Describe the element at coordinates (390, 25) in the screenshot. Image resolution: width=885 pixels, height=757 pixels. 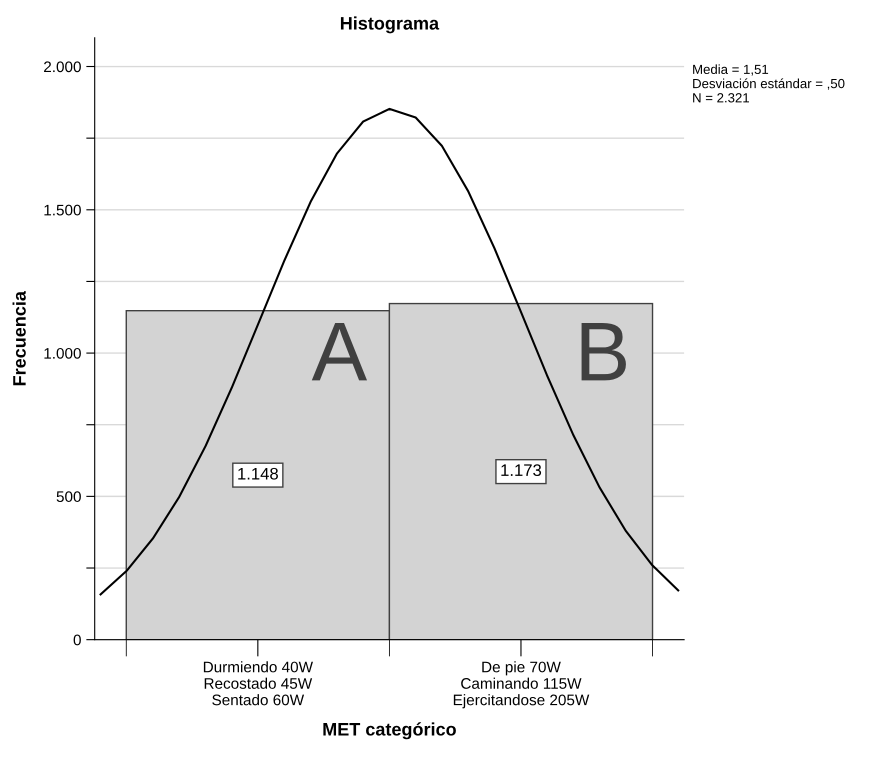
I see `chart-title: Histograma` at that location.